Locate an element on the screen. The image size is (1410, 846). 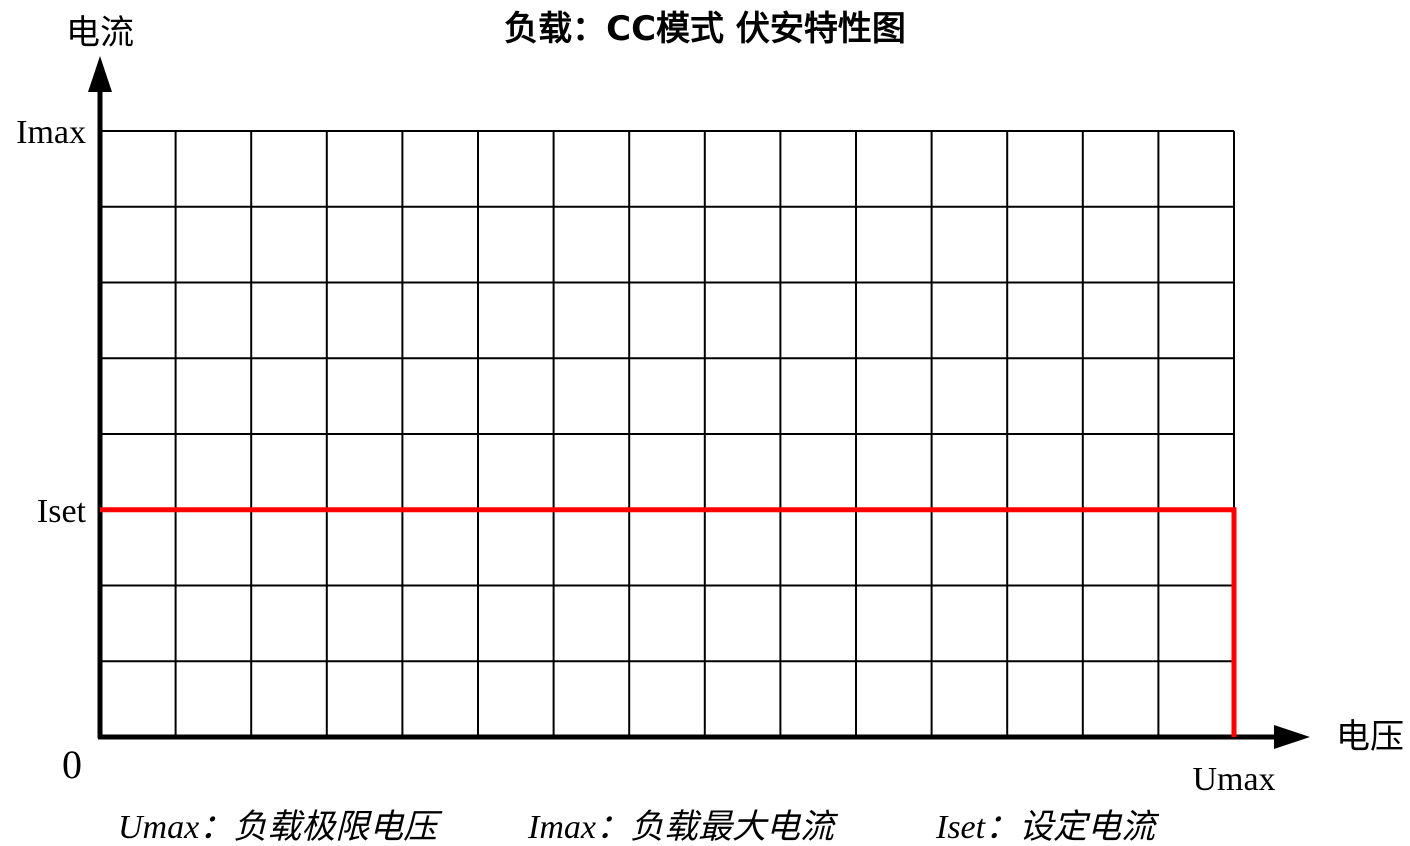
y-tick-label-imax: Imax is located at coordinates (51, 132).